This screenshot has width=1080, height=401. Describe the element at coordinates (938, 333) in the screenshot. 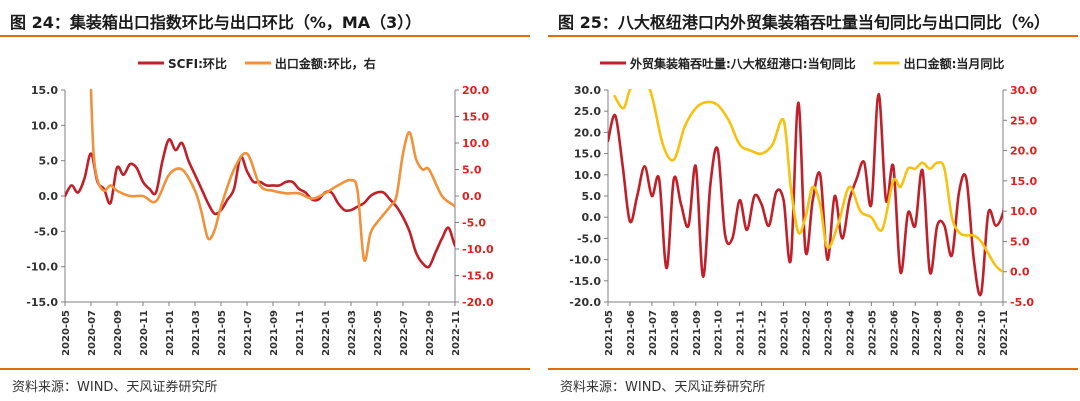

I see `x-tick-label: 2022-08` at that location.